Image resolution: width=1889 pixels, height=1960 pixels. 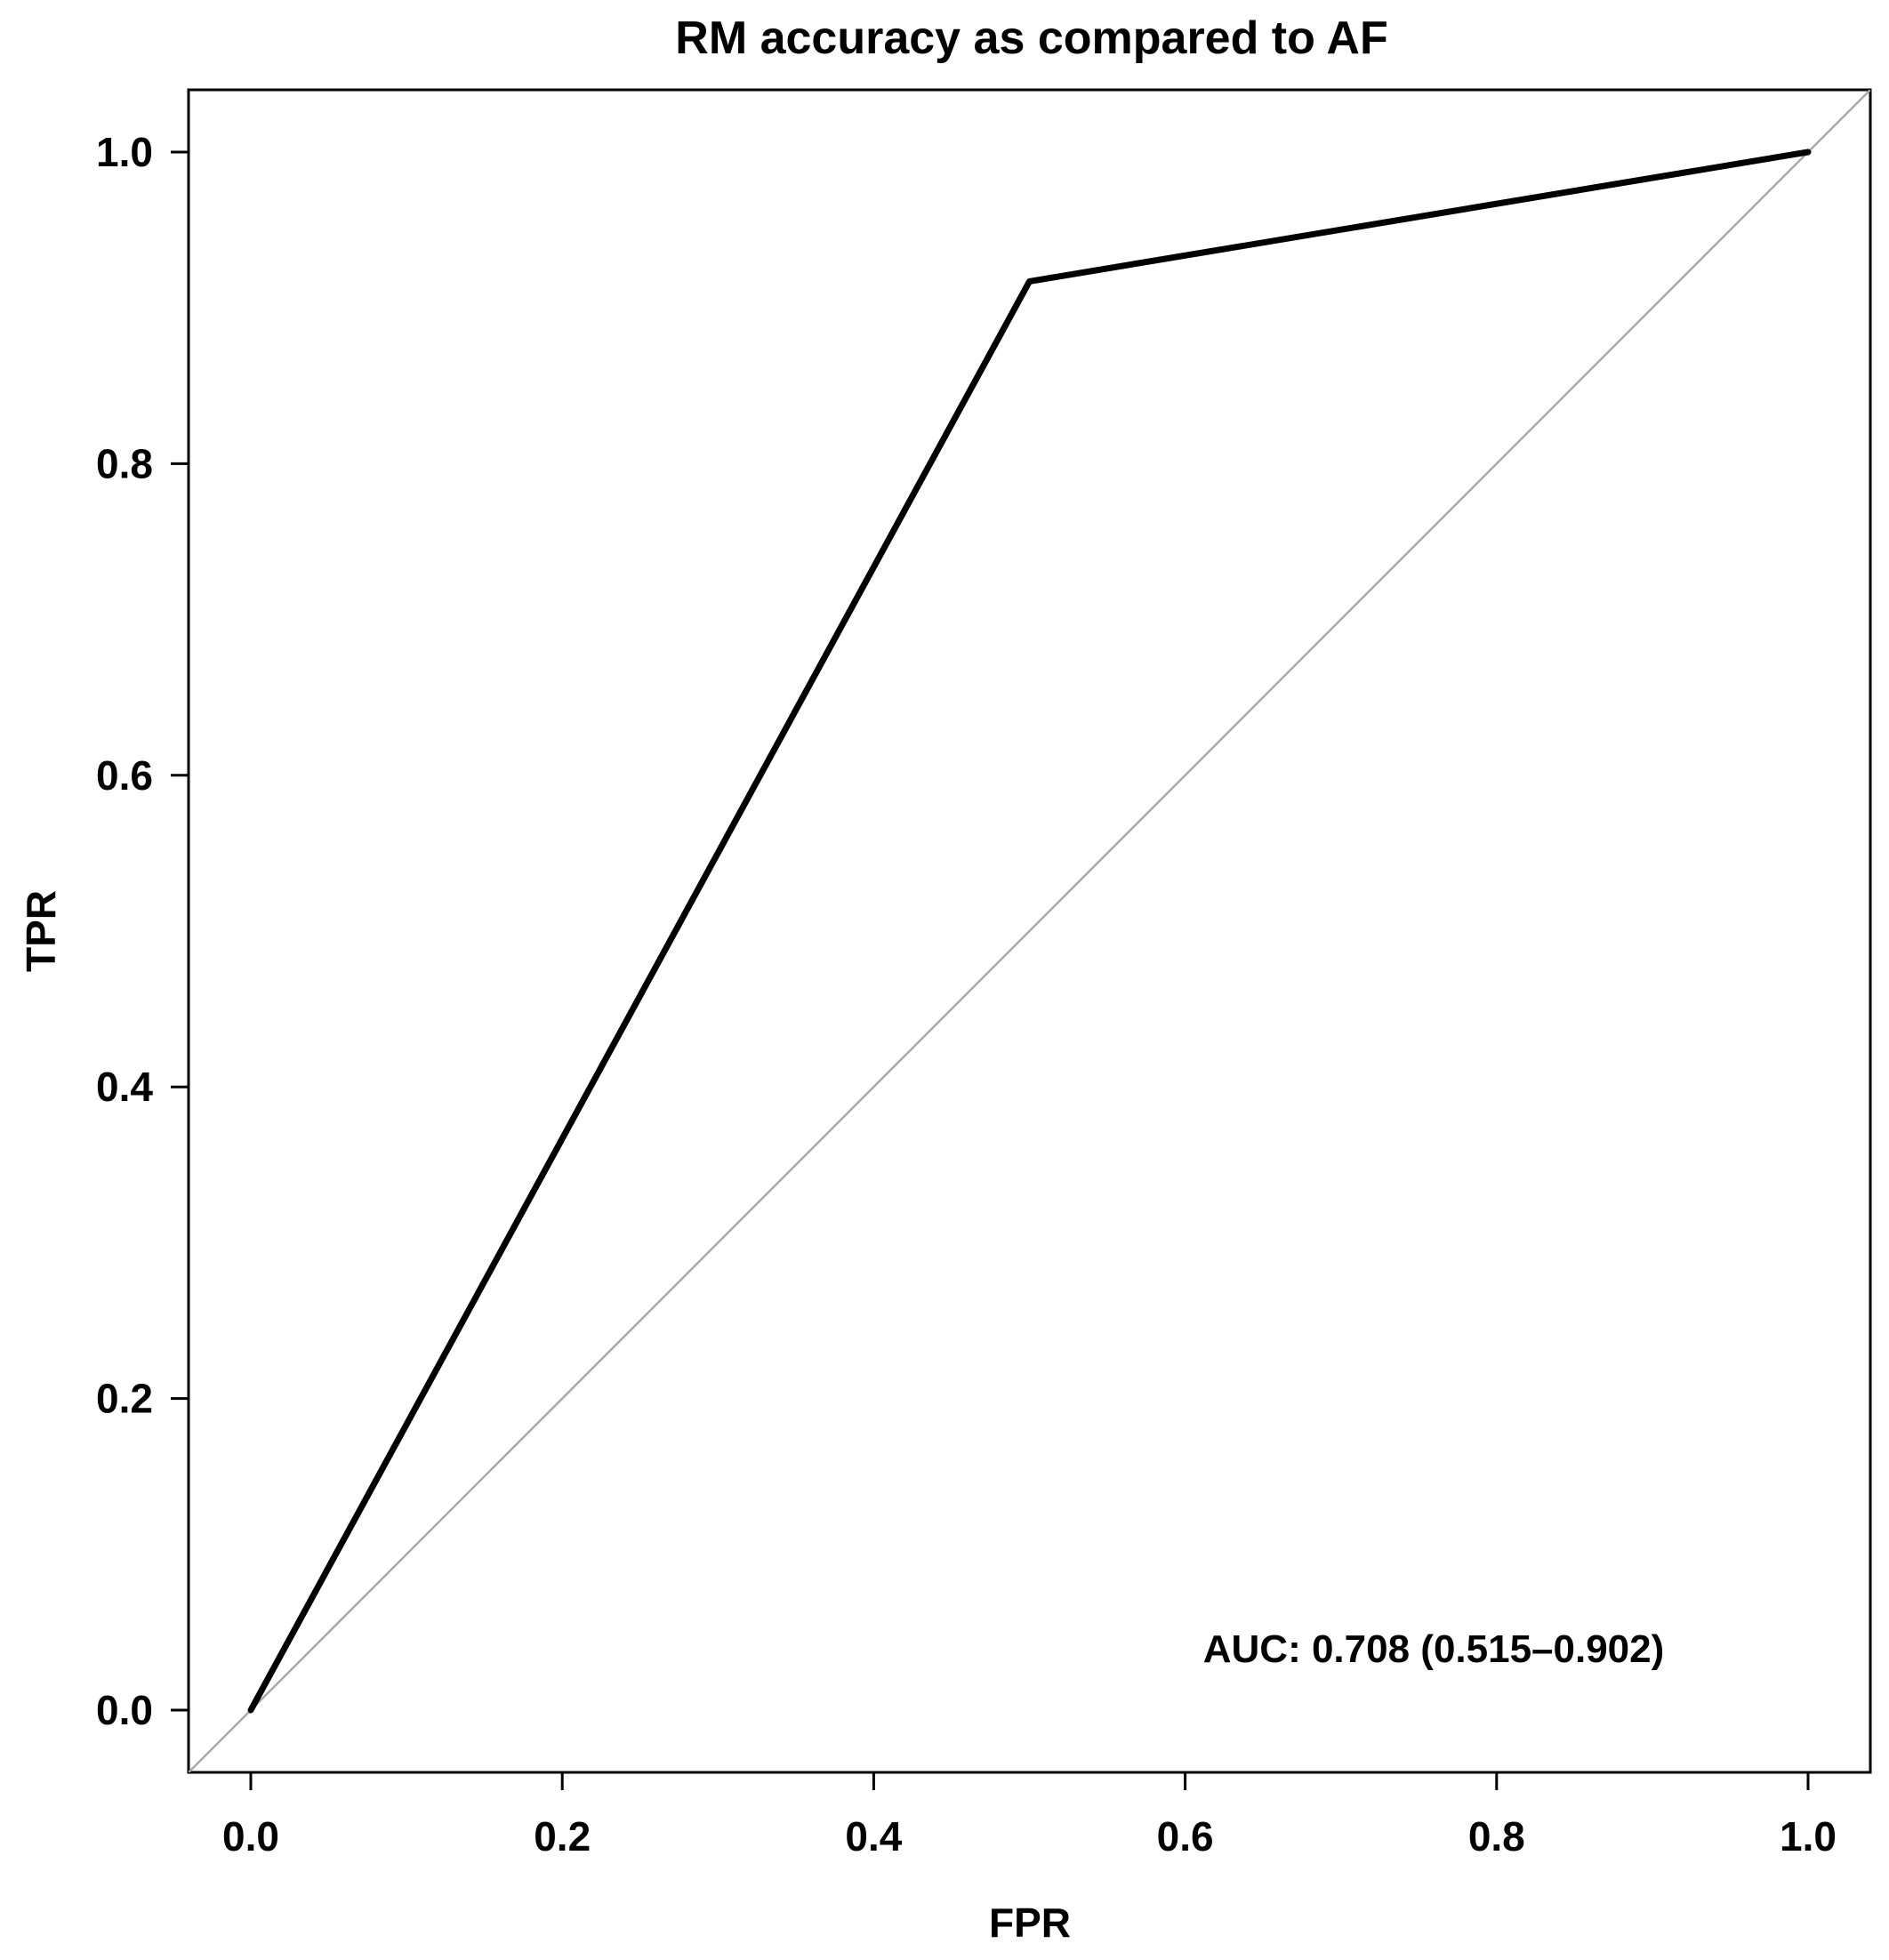 I want to click on y-tick-label: 0.2, so click(x=124, y=1399).